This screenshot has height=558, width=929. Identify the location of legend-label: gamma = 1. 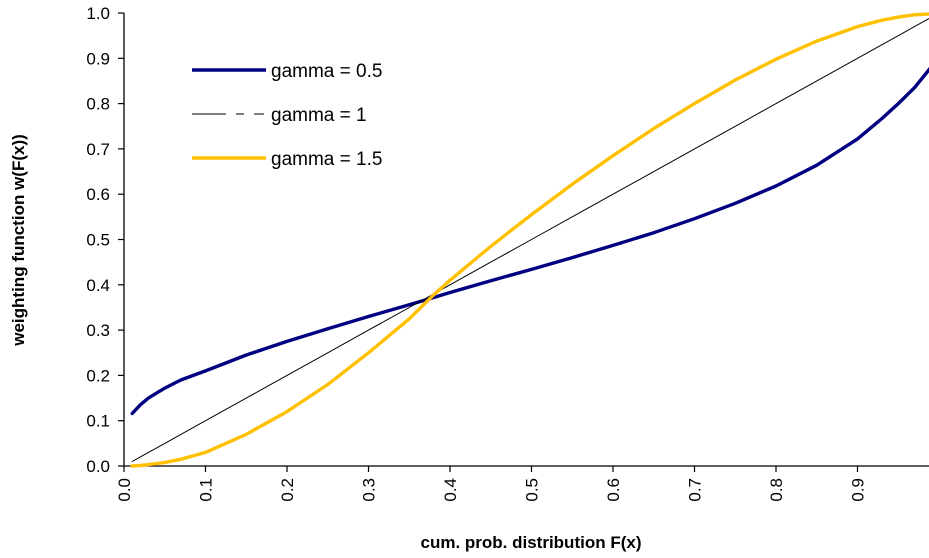
(319, 115).